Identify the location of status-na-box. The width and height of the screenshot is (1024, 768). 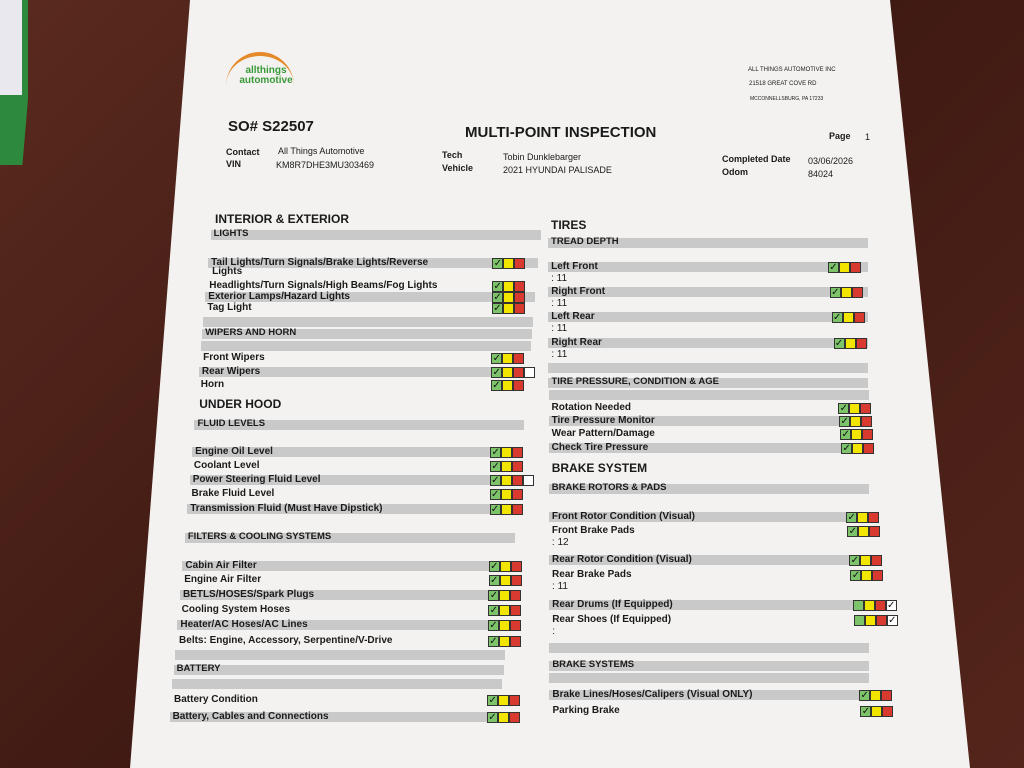
(528, 480).